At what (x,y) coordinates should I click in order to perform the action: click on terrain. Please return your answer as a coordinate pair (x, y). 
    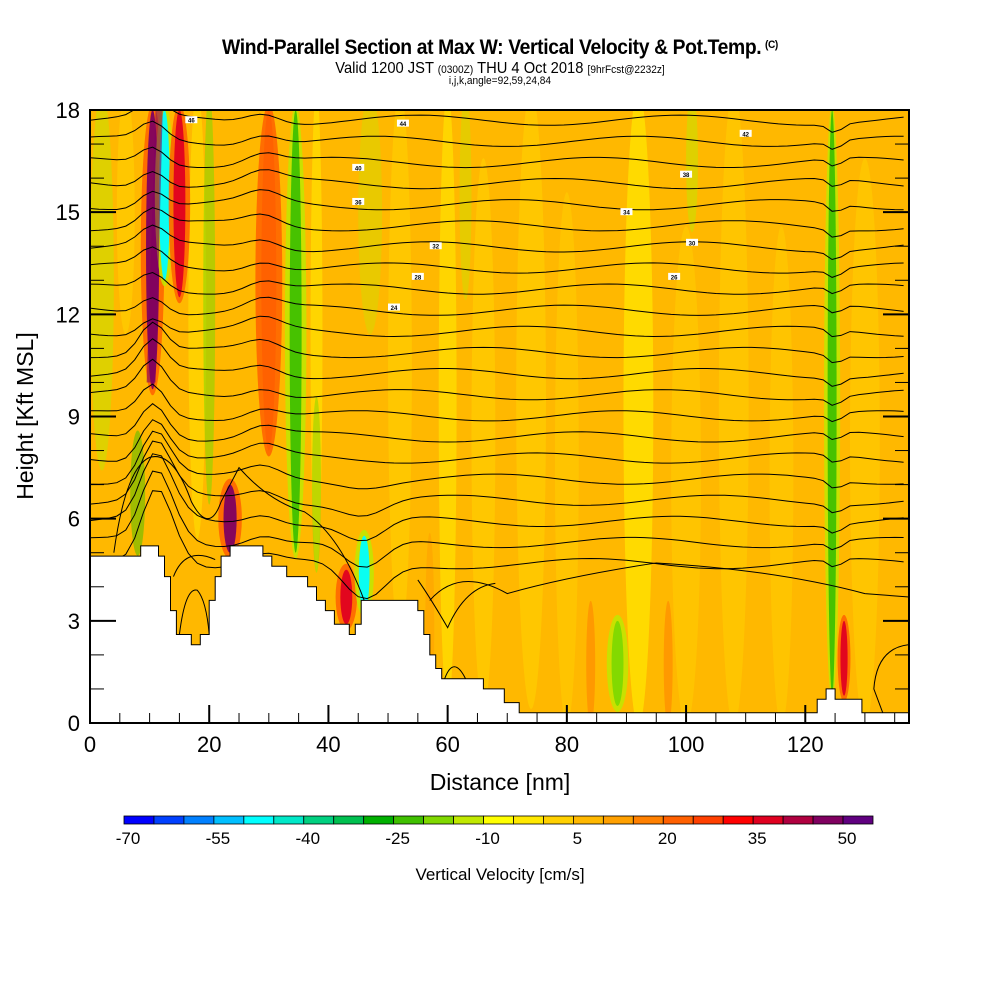
    Looking at the image, I should click on (499, 634).